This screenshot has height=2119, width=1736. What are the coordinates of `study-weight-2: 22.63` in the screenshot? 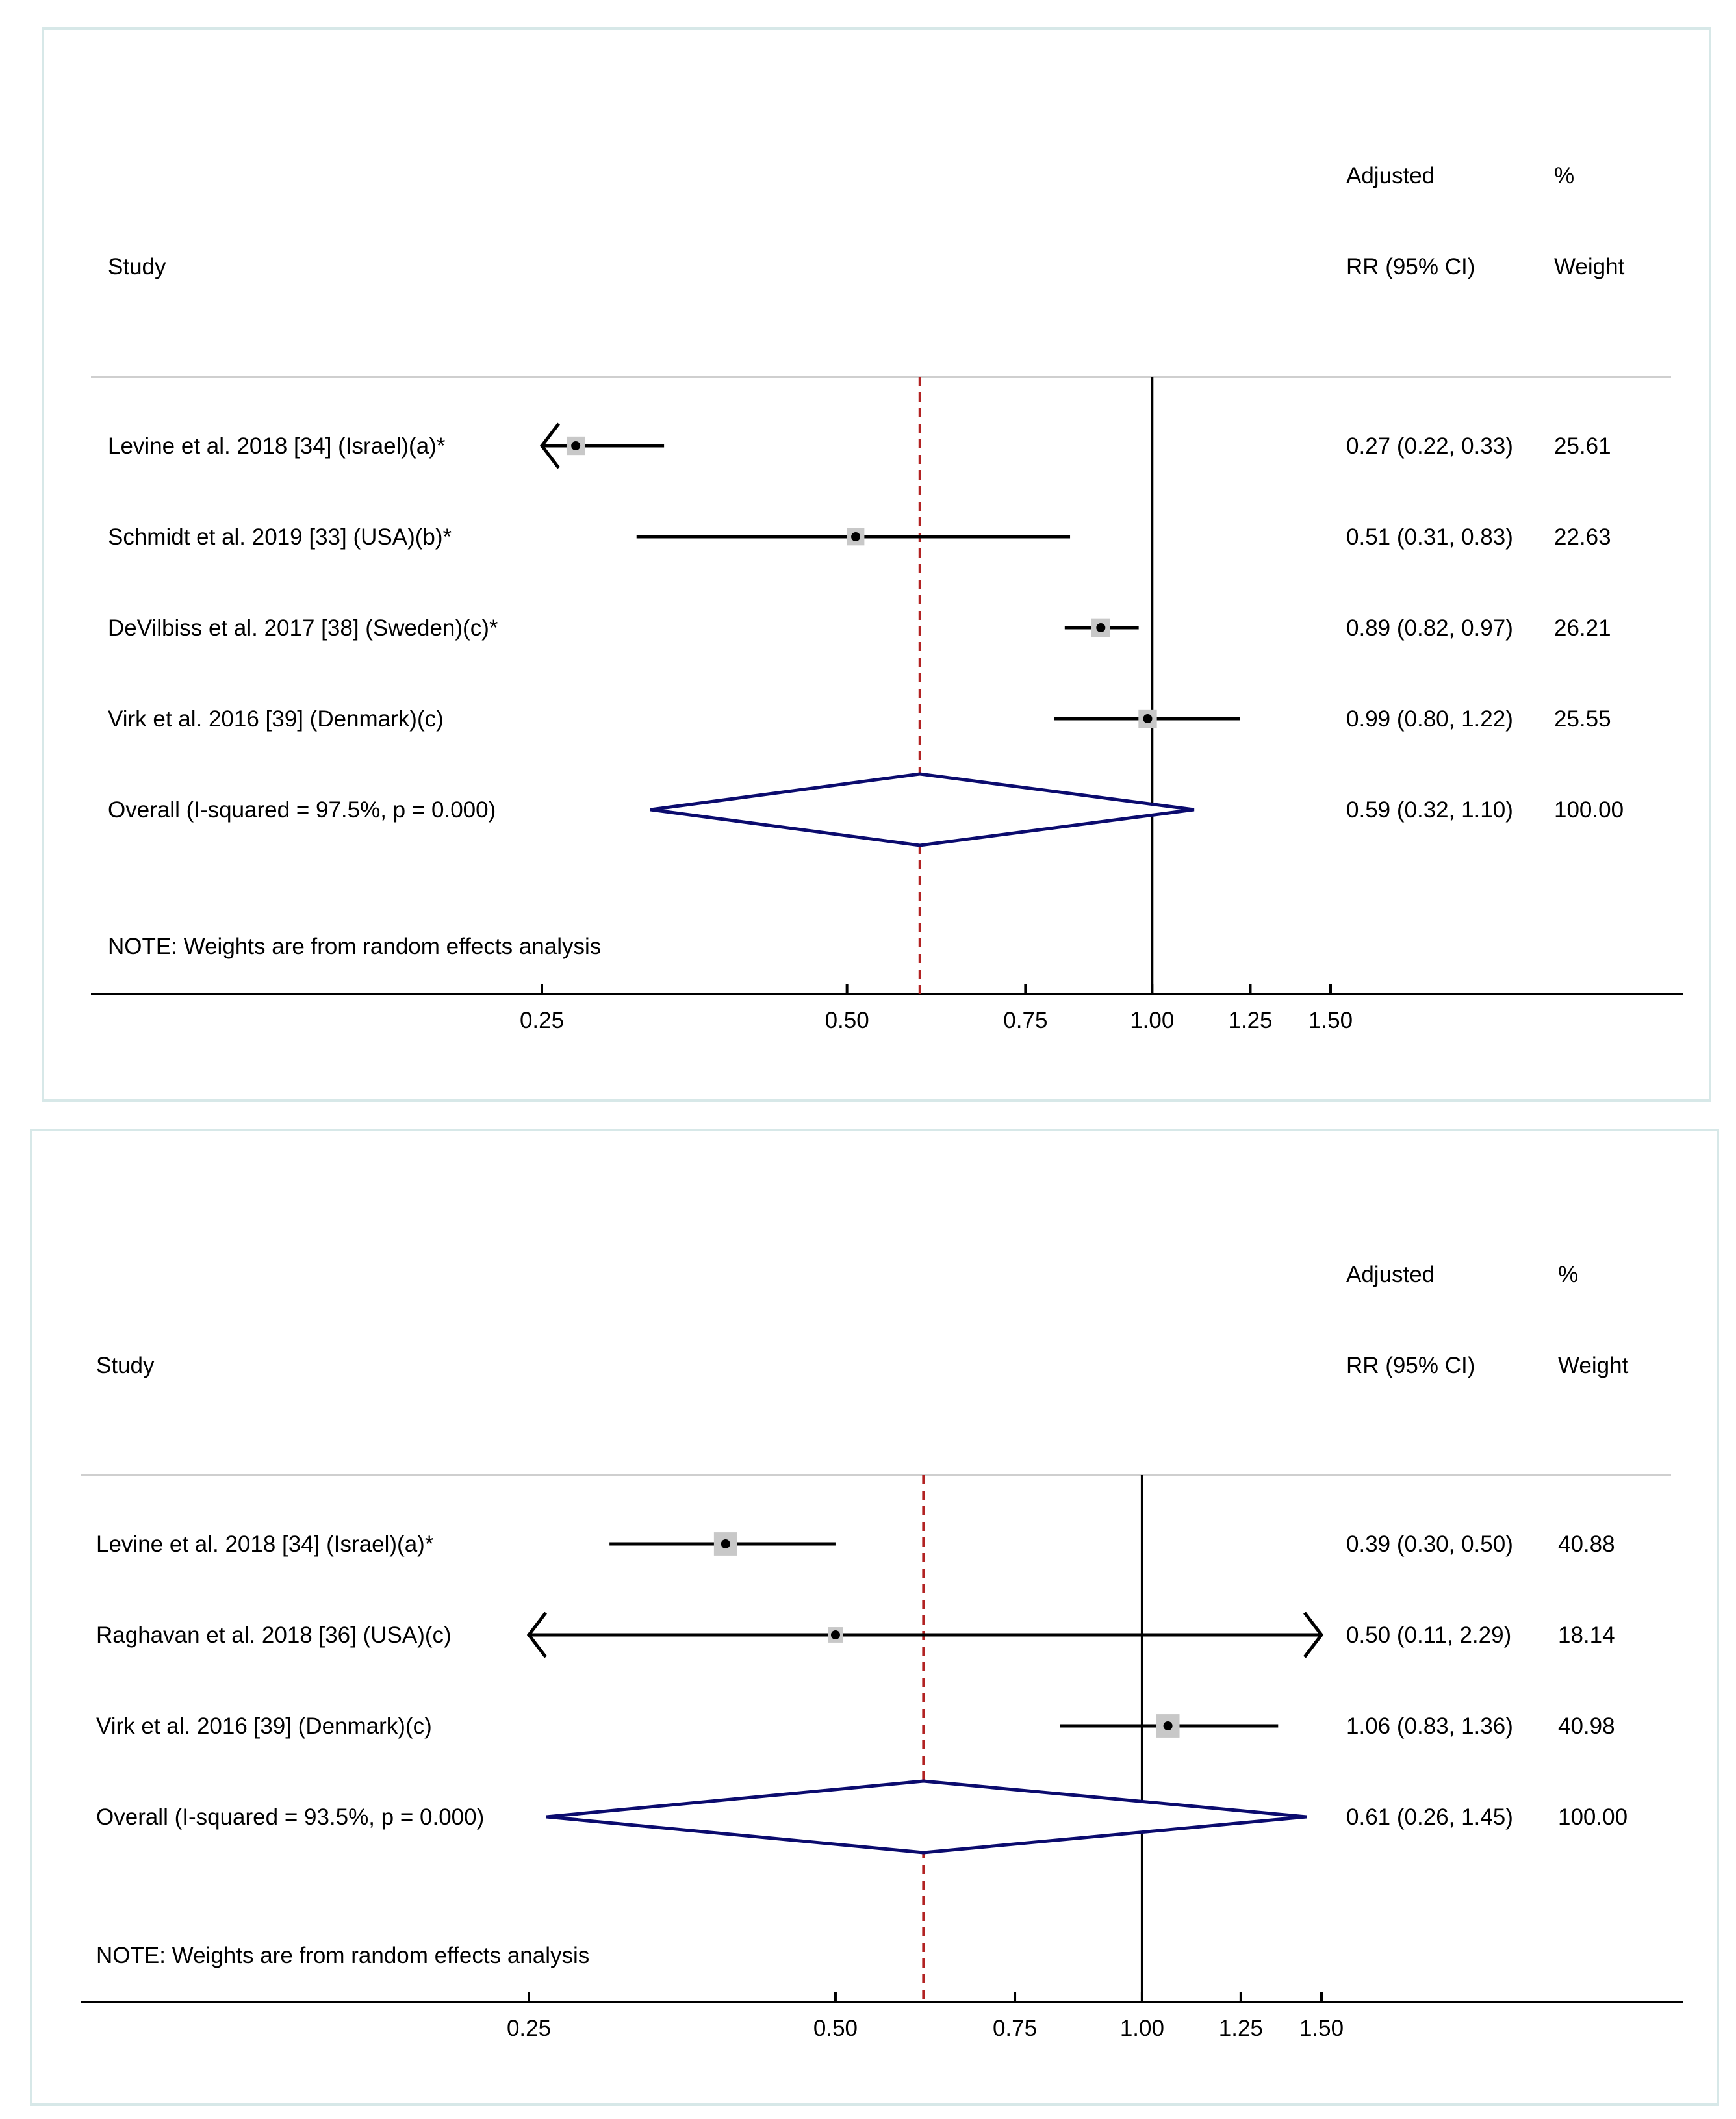 It's located at (1582, 537).